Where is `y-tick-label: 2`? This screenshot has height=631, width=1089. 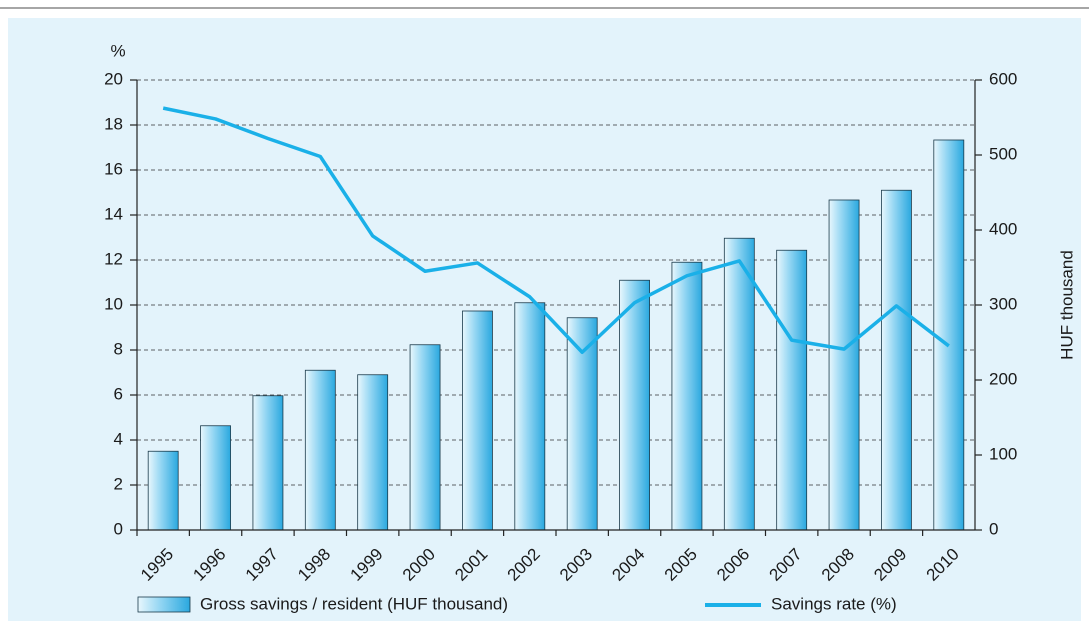 y-tick-label: 2 is located at coordinates (118, 483).